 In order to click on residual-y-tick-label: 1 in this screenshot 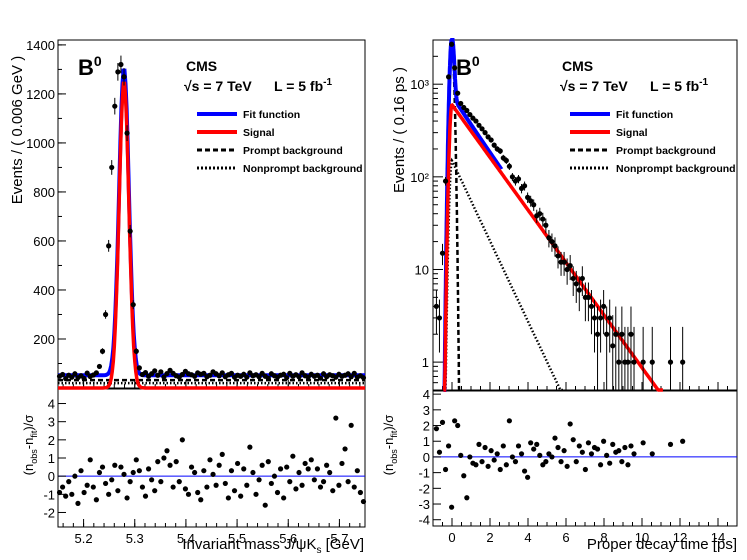, I will do `click(426, 441)`.